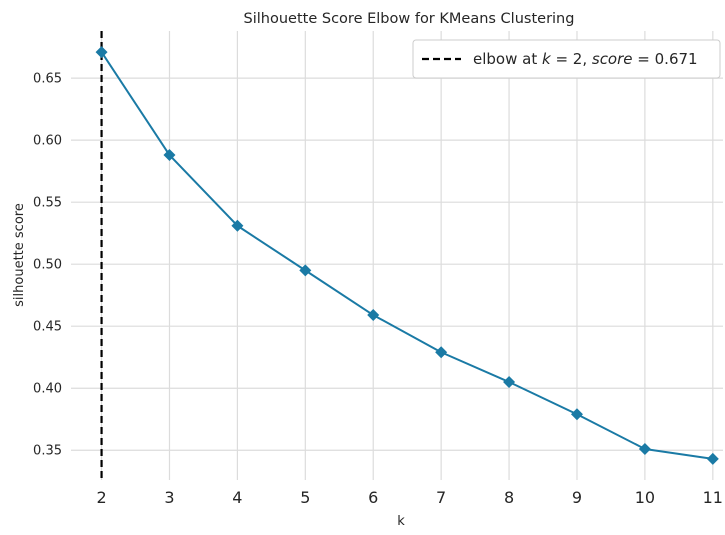  I want to click on x-tick-label: 5, so click(305, 497).